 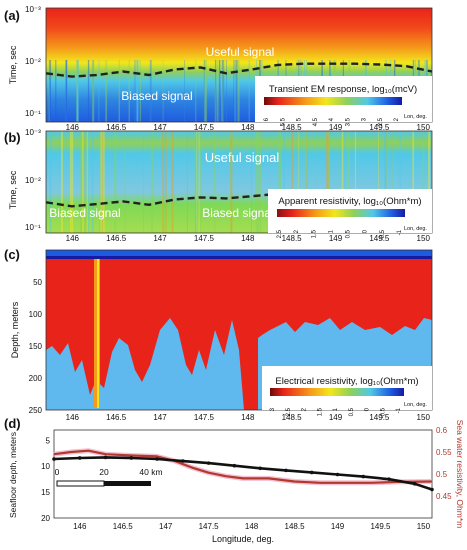 What do you see at coordinates (248, 127) in the screenshot?
I see `panel-a-xticks: 146 146.5 147 147.5 148 148.5 149 149.5 150` at bounding box center [248, 127].